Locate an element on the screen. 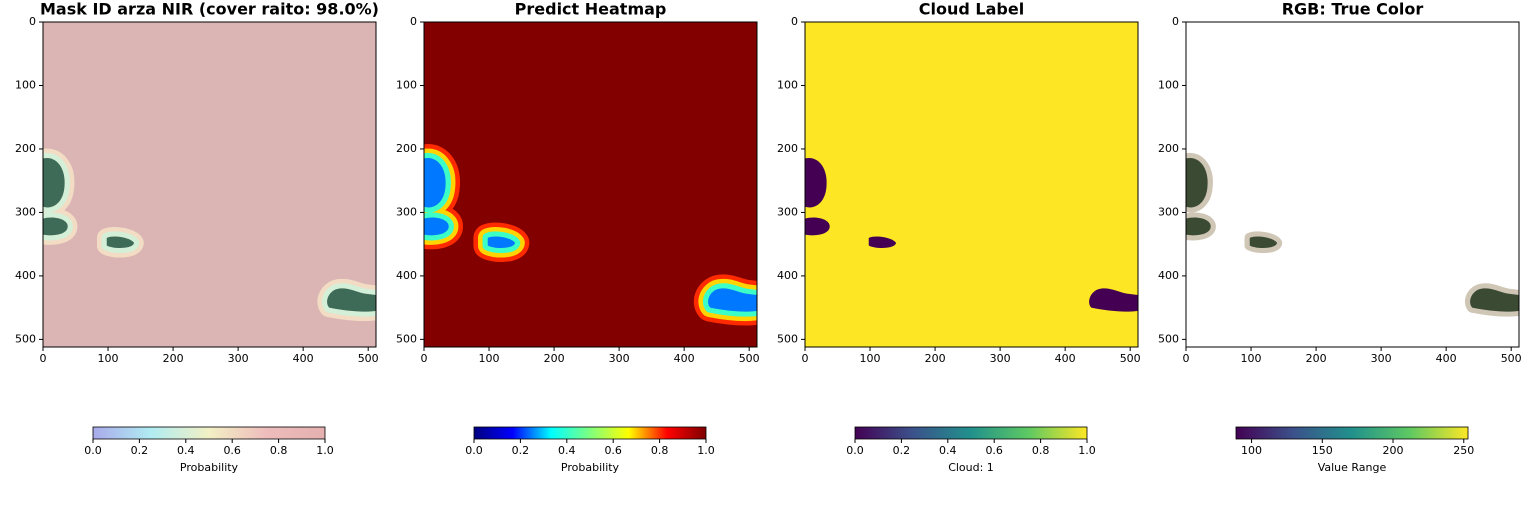 This screenshot has height=516, width=1536. colorbar-tick-label: 250 is located at coordinates (1463, 450).